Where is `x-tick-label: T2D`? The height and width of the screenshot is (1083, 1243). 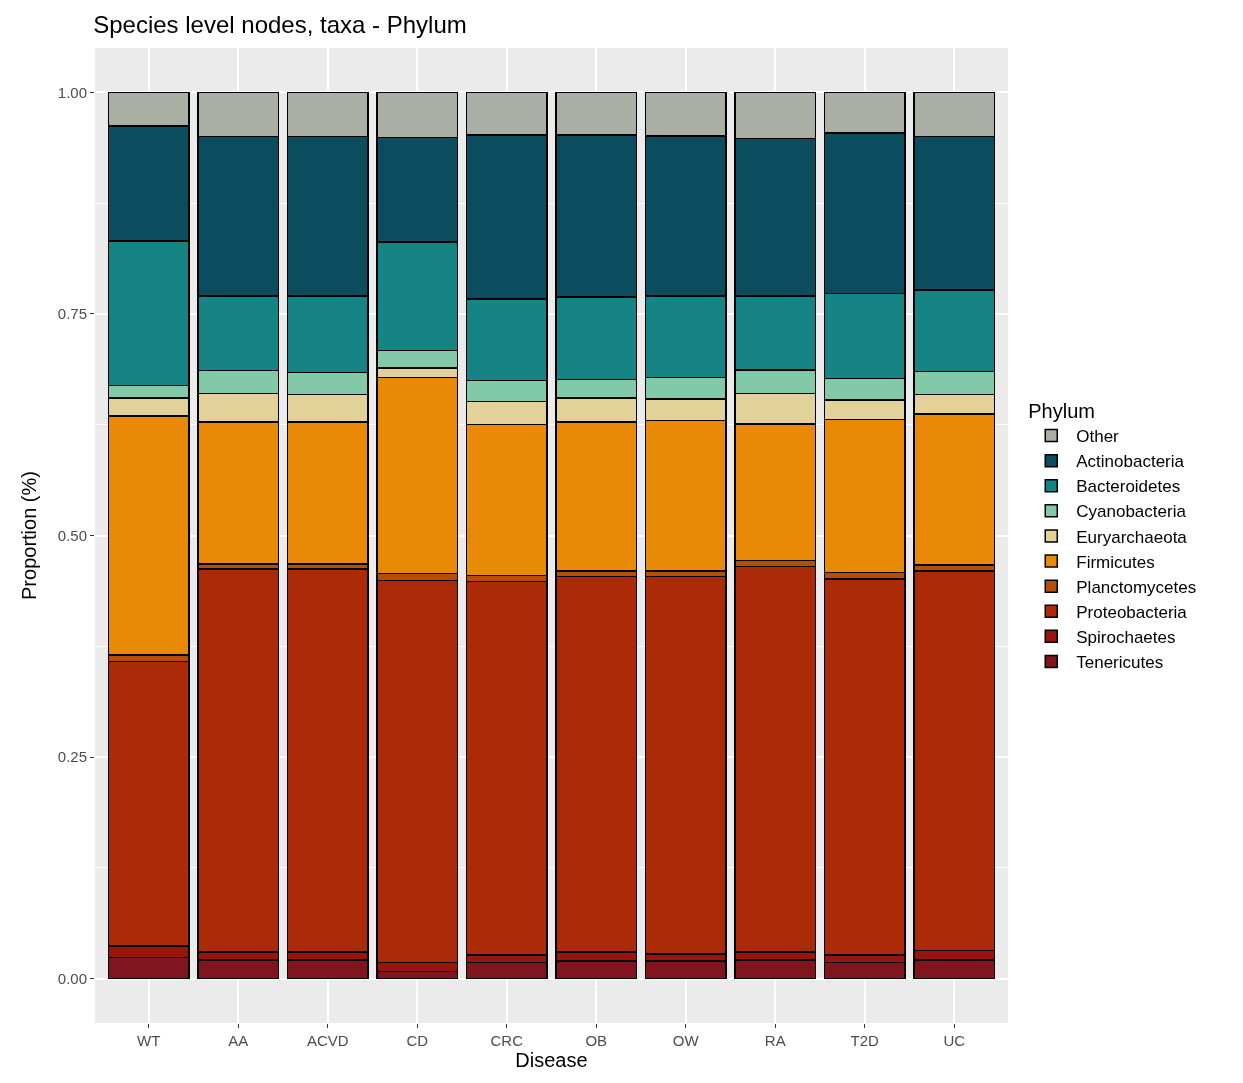
x-tick-label: T2D is located at coordinates (865, 1040).